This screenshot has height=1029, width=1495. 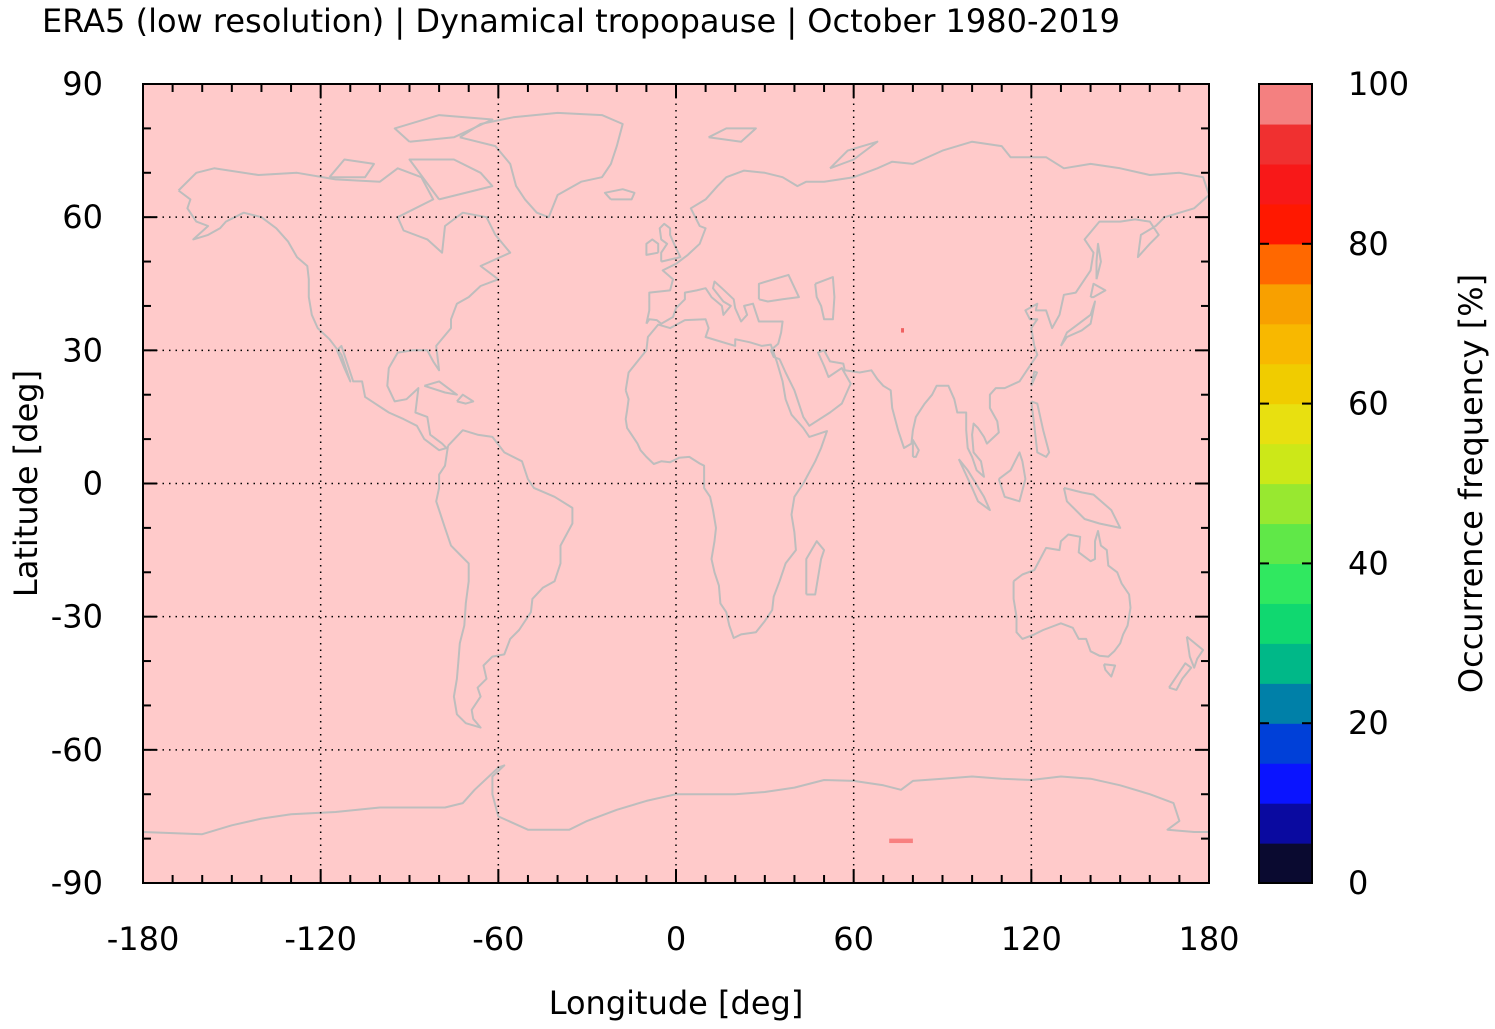 I want to click on coastline-sri-lanka, so click(x=915, y=448).